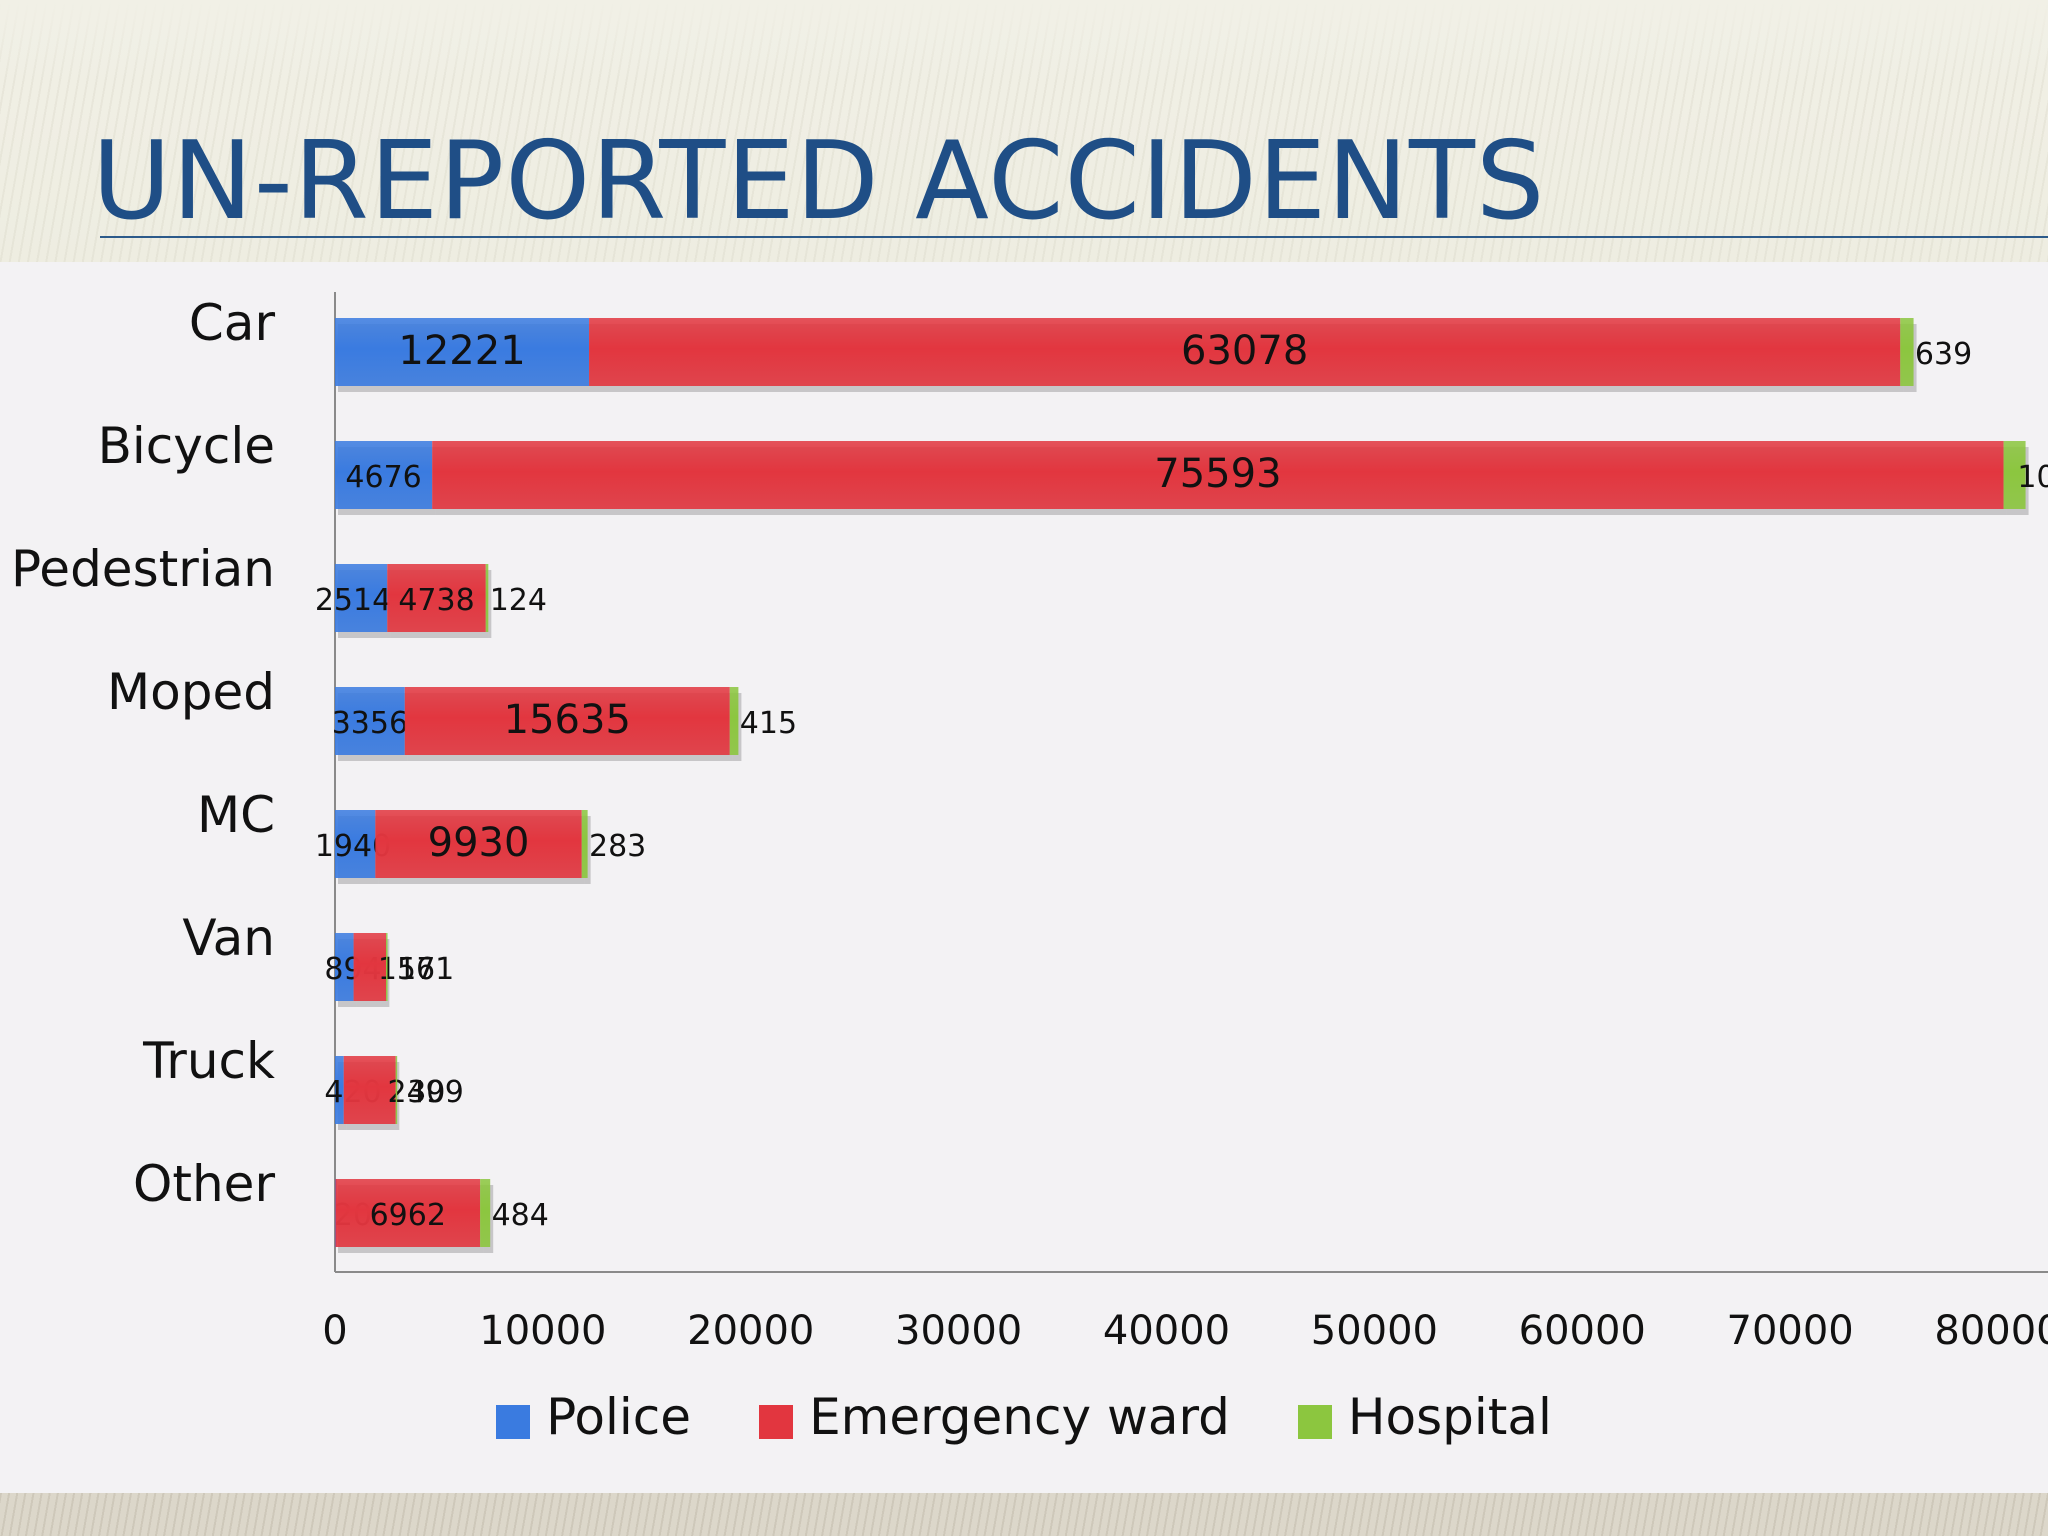 The width and height of the screenshot is (2048, 1536). I want to click on data-label: 63078, so click(1244, 351).